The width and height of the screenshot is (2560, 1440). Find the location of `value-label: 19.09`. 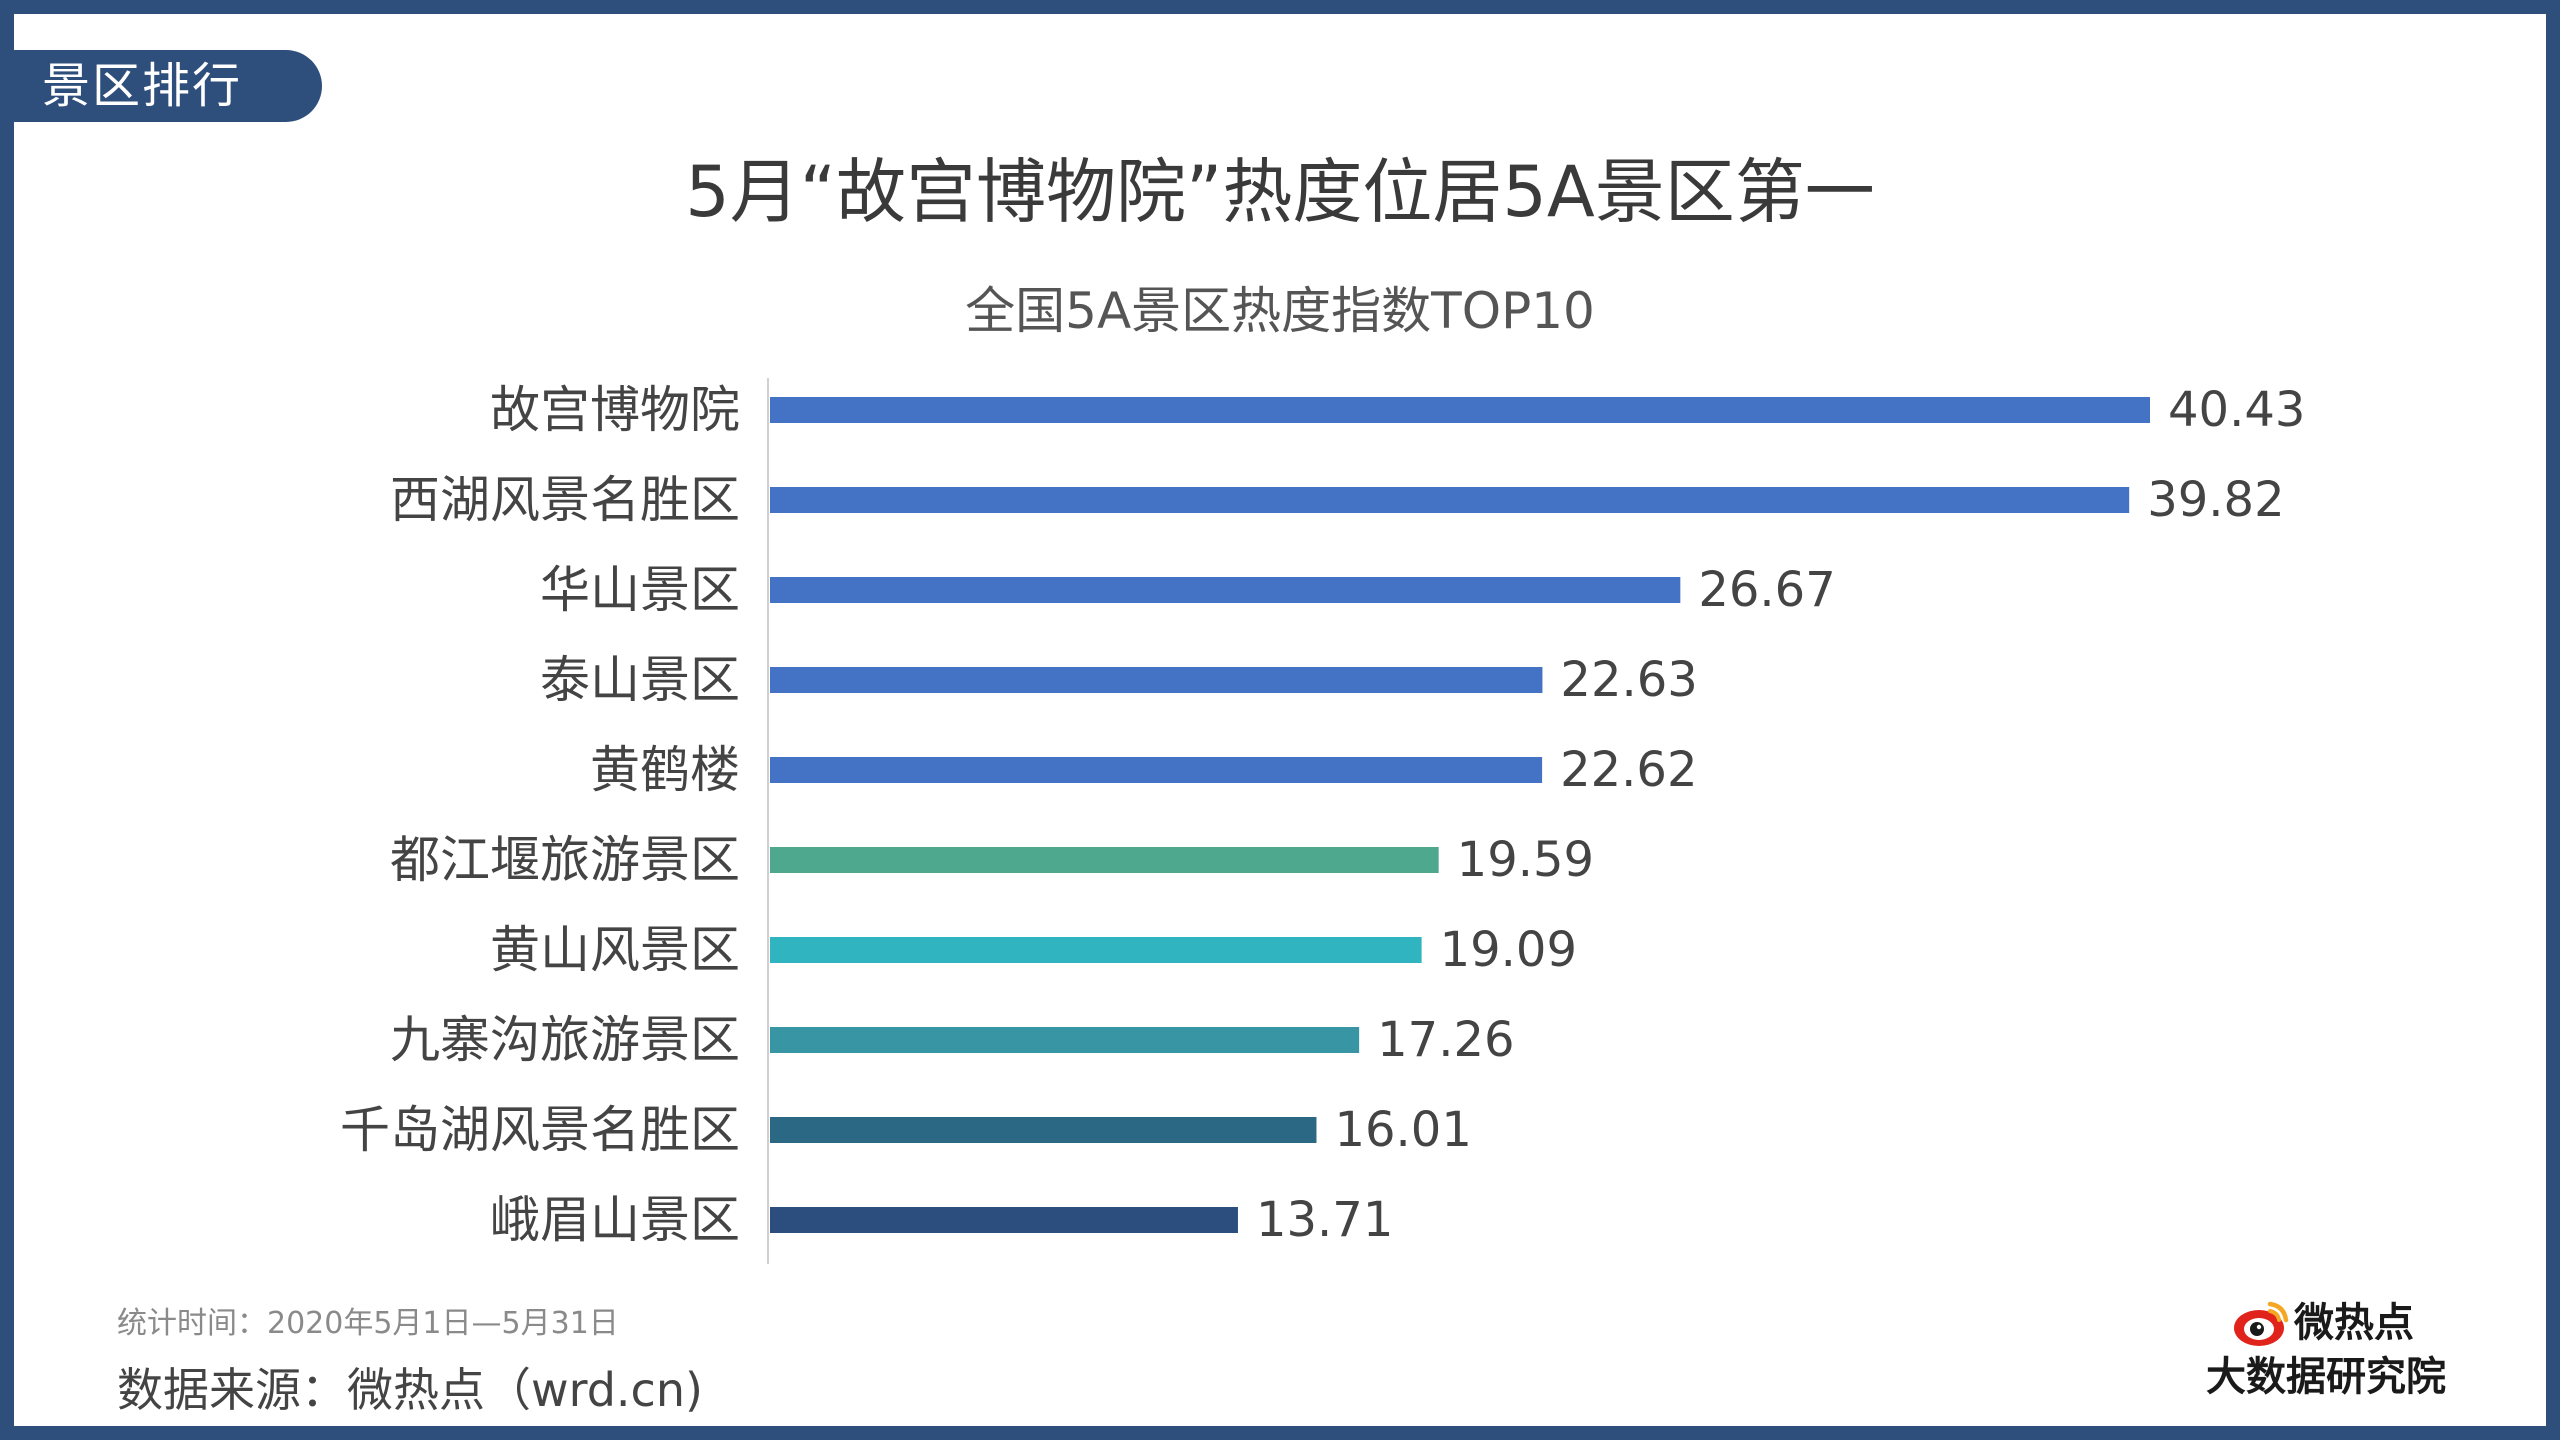

value-label: 19.09 is located at coordinates (1508, 950).